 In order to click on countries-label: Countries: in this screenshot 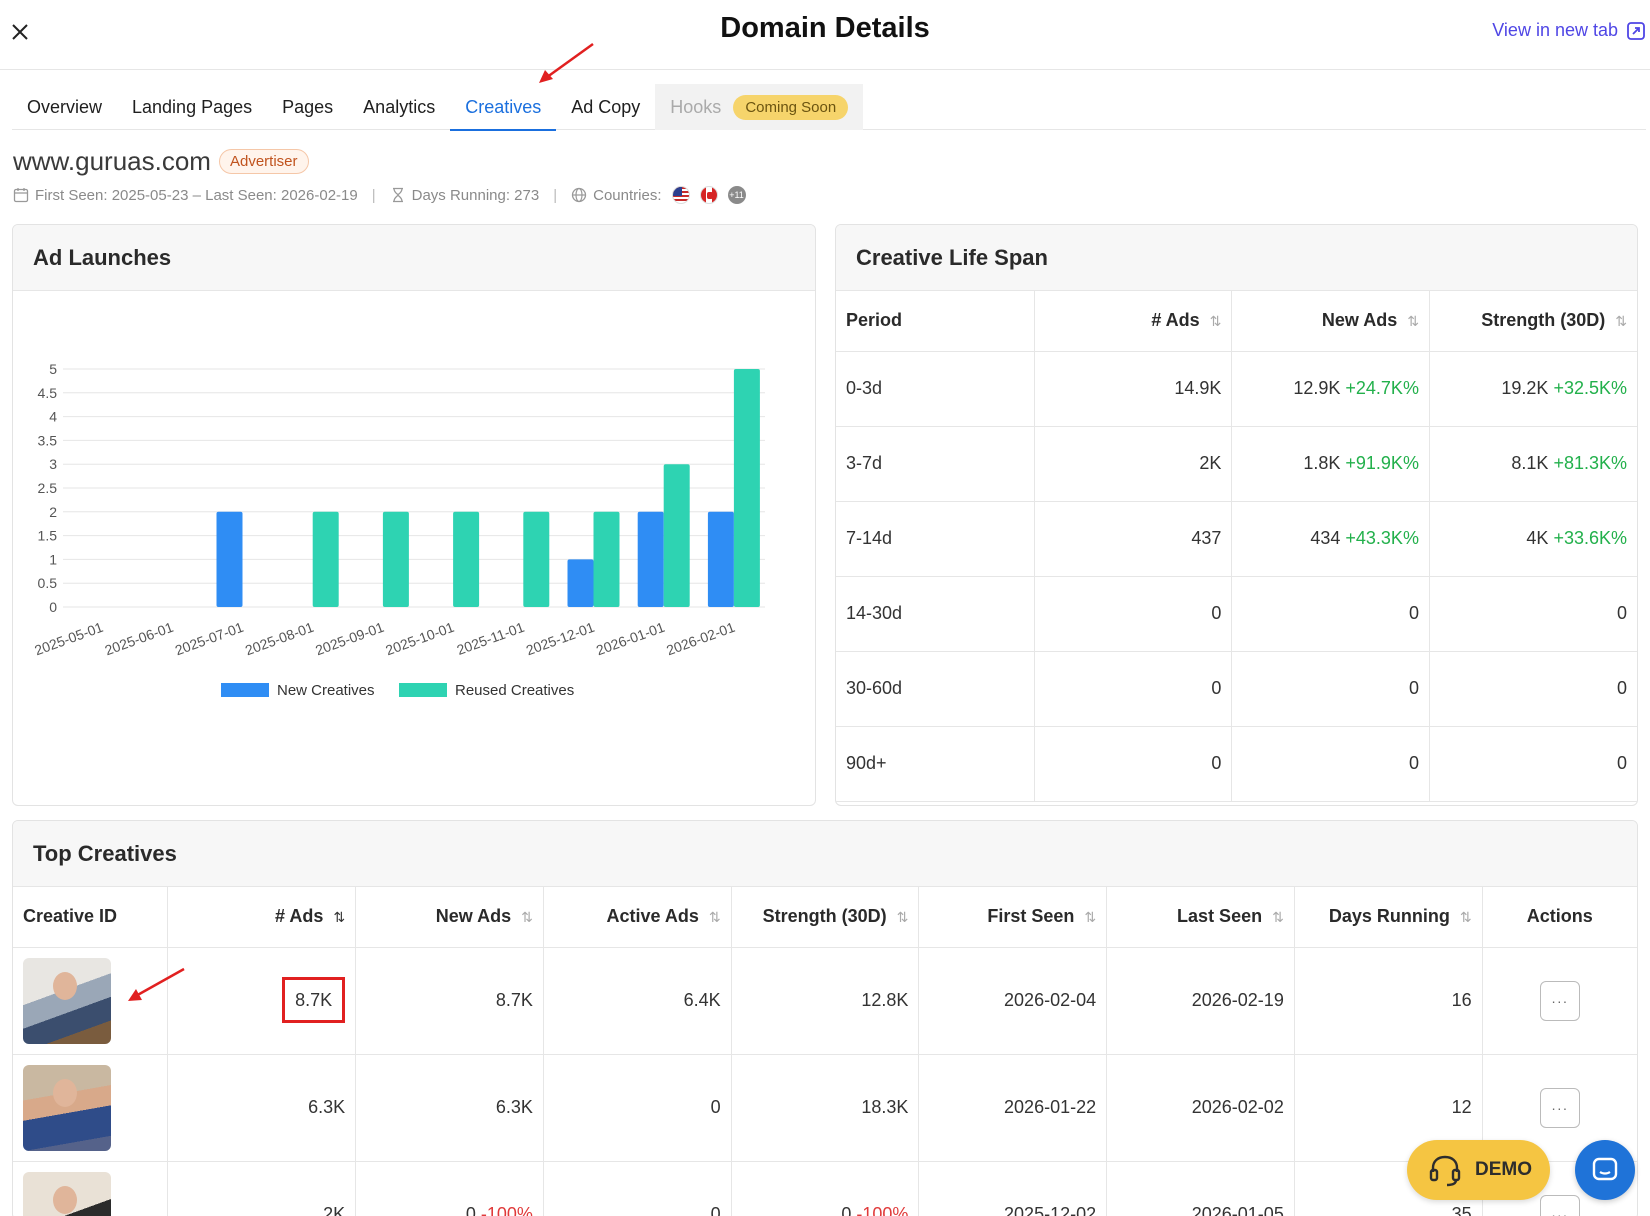, I will do `click(627, 195)`.